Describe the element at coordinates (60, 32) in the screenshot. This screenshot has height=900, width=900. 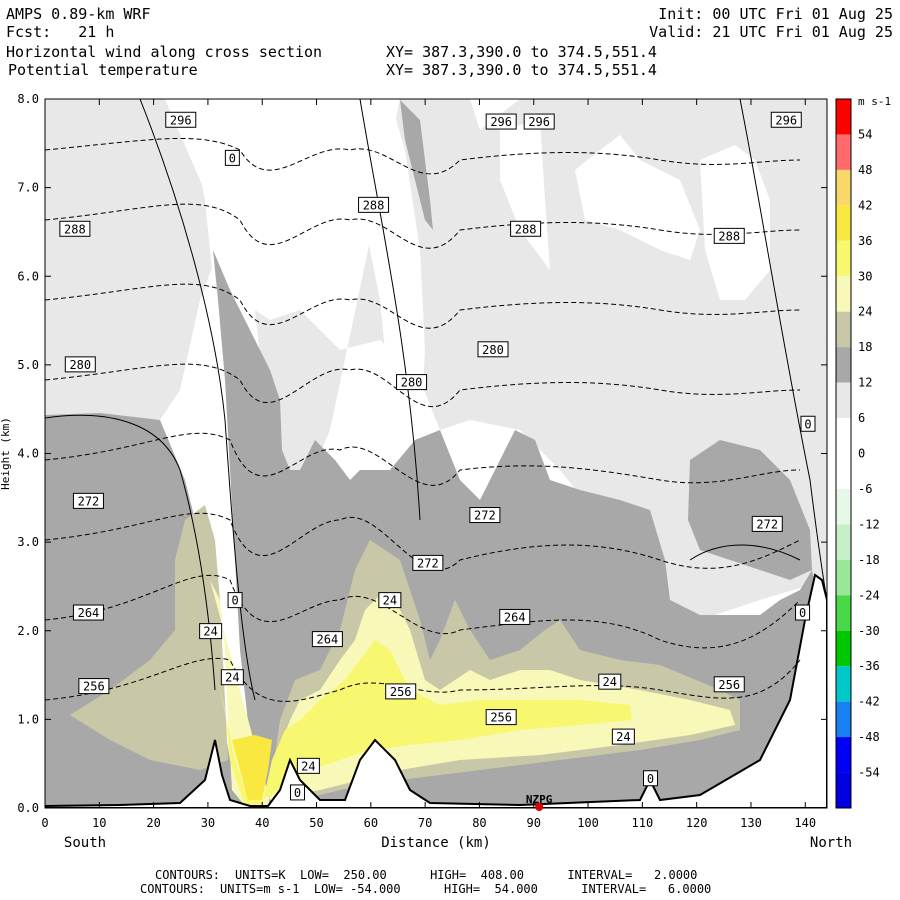
I see `forecast-hour: Fcst: 21 h` at that location.